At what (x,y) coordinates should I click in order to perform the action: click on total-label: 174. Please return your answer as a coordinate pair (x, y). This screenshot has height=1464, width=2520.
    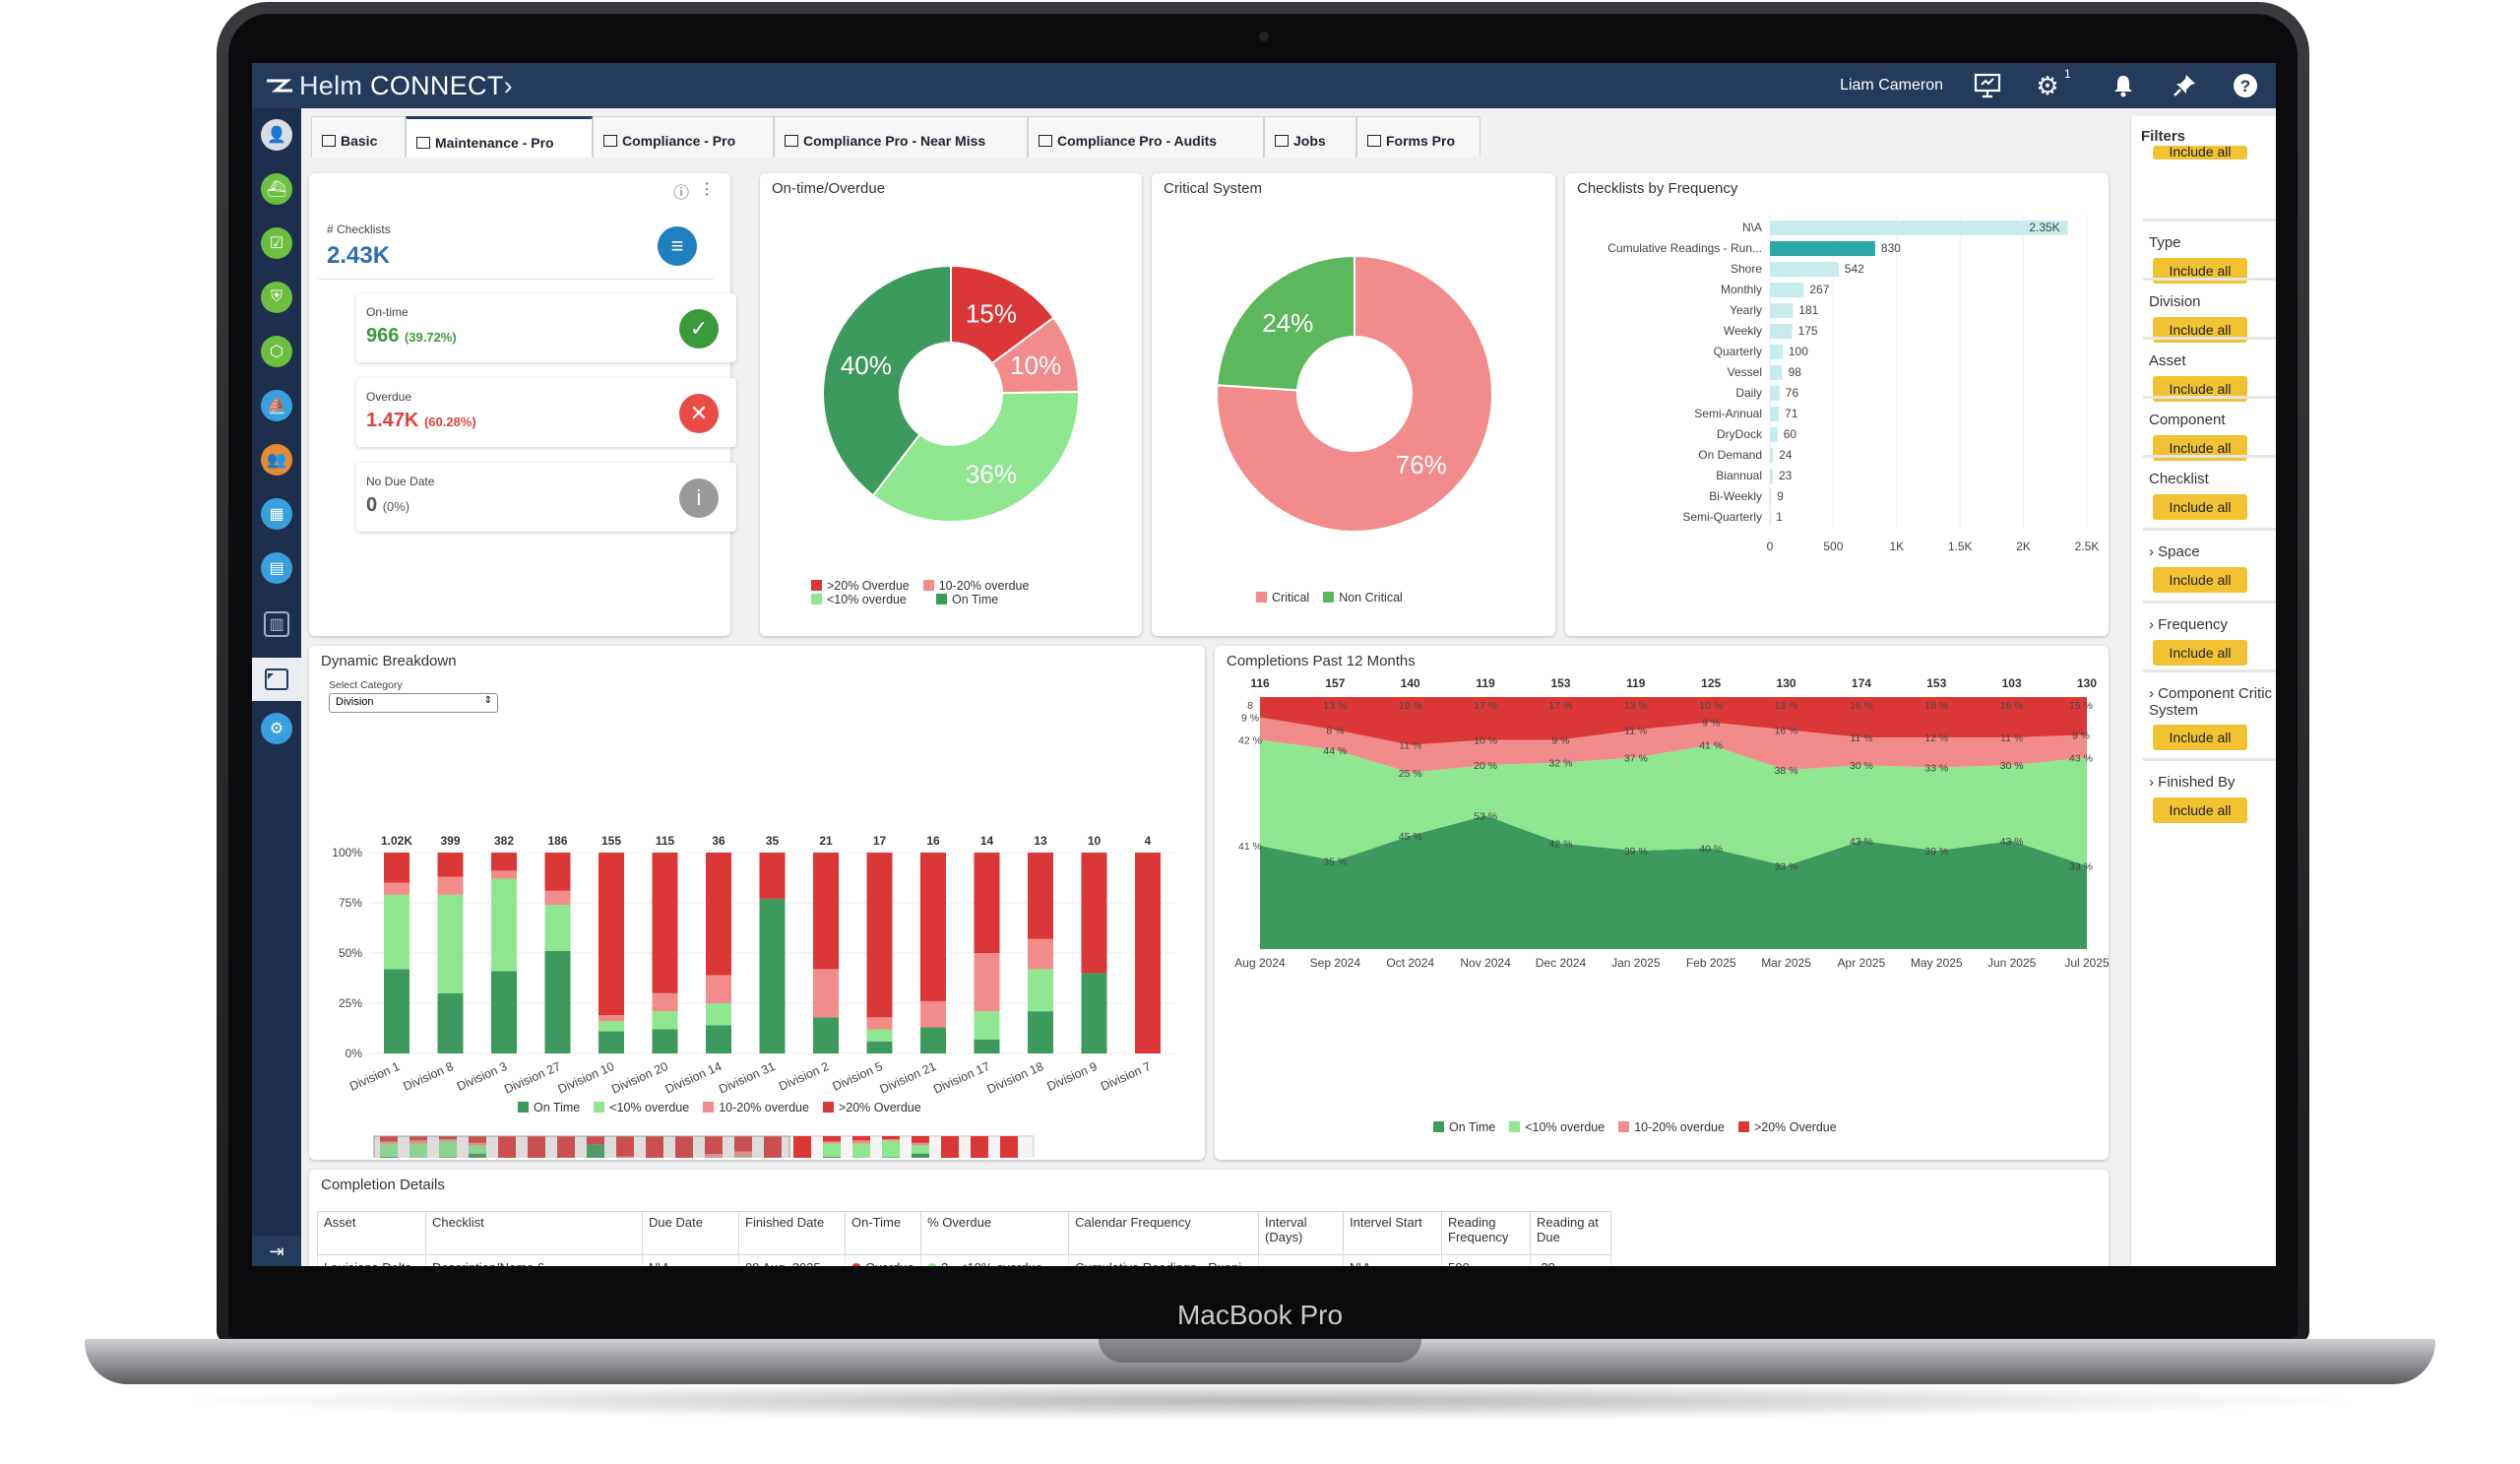
    Looking at the image, I should click on (1861, 683).